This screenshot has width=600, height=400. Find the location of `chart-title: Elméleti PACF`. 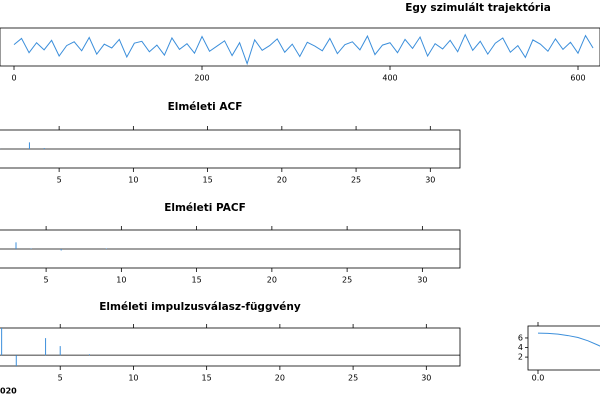

chart-title: Elméleti PACF is located at coordinates (205, 208).